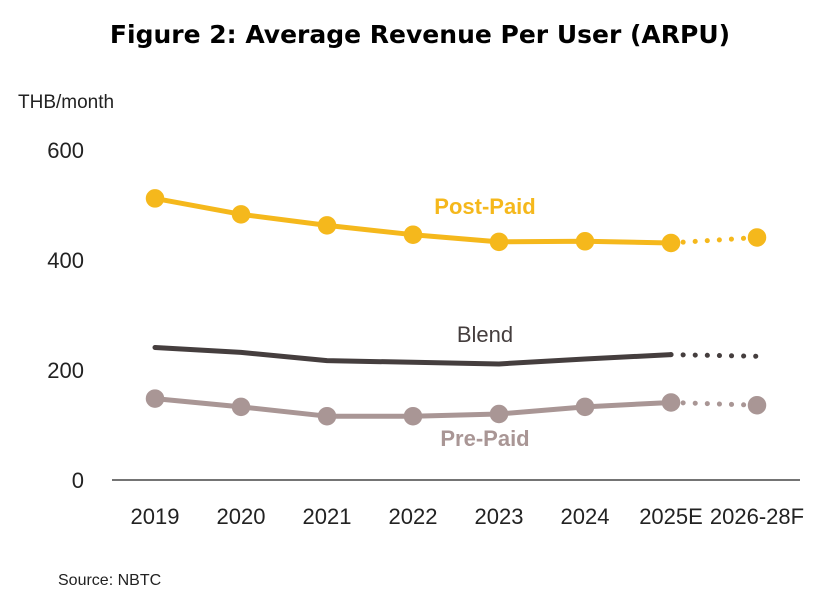 This screenshot has width=840, height=611. Describe the element at coordinates (413, 516) in the screenshot. I see `x-tick-label: 2022` at that location.